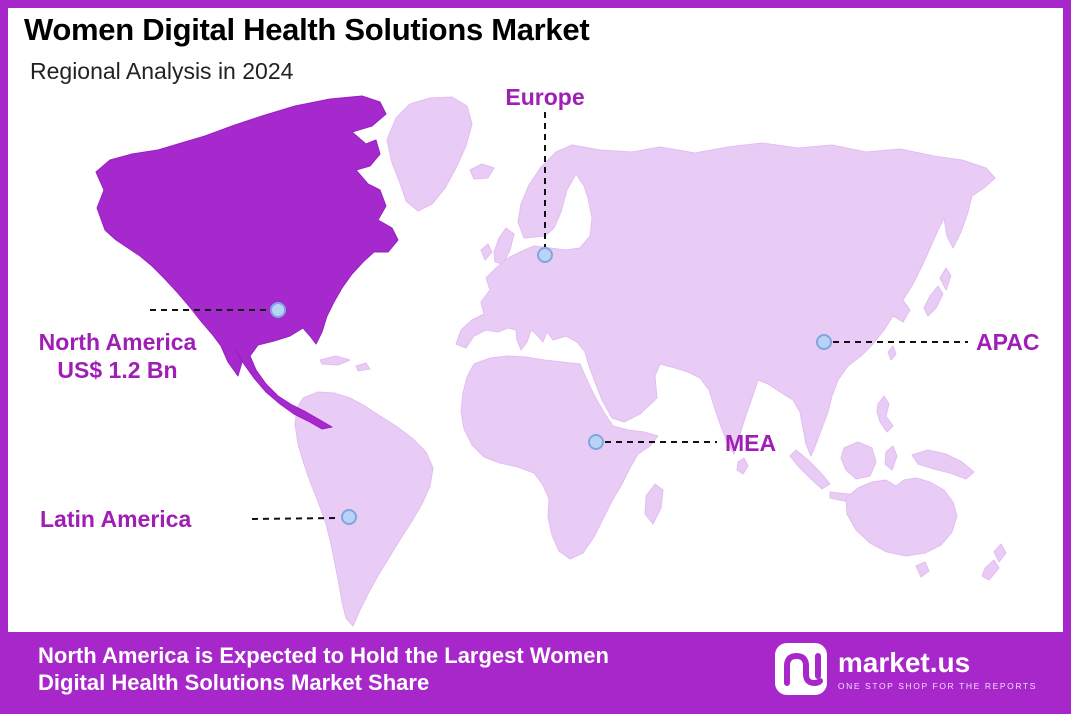  Describe the element at coordinates (307, 29) in the screenshot. I see `page-title: Women Digital Health Solutions Market` at that location.